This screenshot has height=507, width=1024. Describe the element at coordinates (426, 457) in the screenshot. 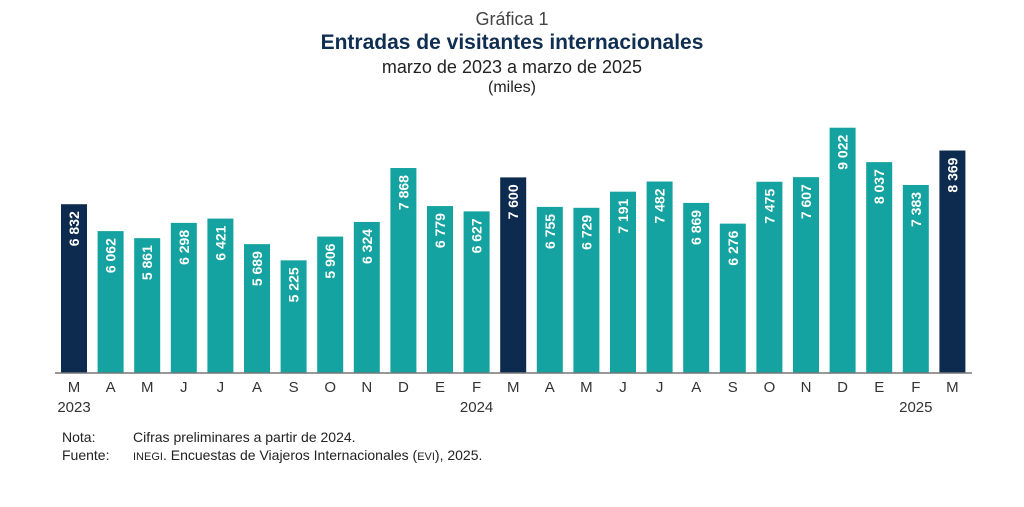

I see `source-abbr: EVI` at that location.